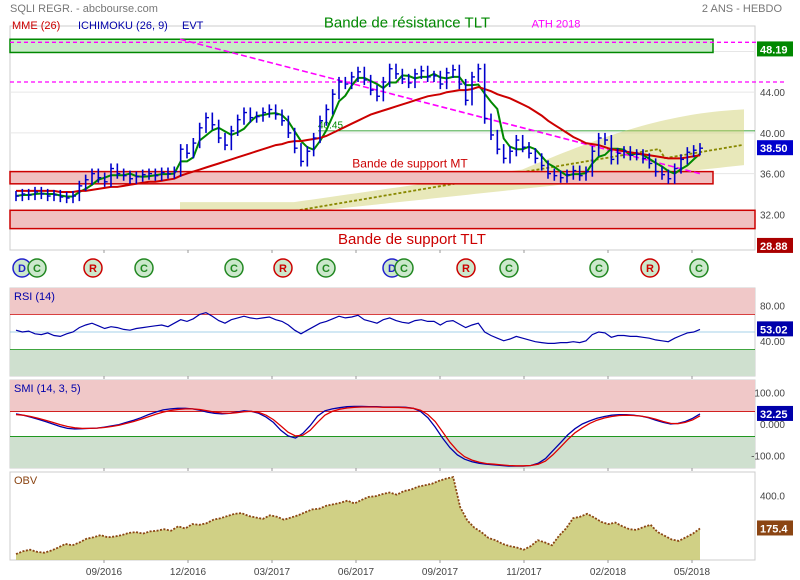 The image size is (800, 580). What do you see at coordinates (772, 307) in the screenshot?
I see `rsi-y-tick: 80.00` at bounding box center [772, 307].